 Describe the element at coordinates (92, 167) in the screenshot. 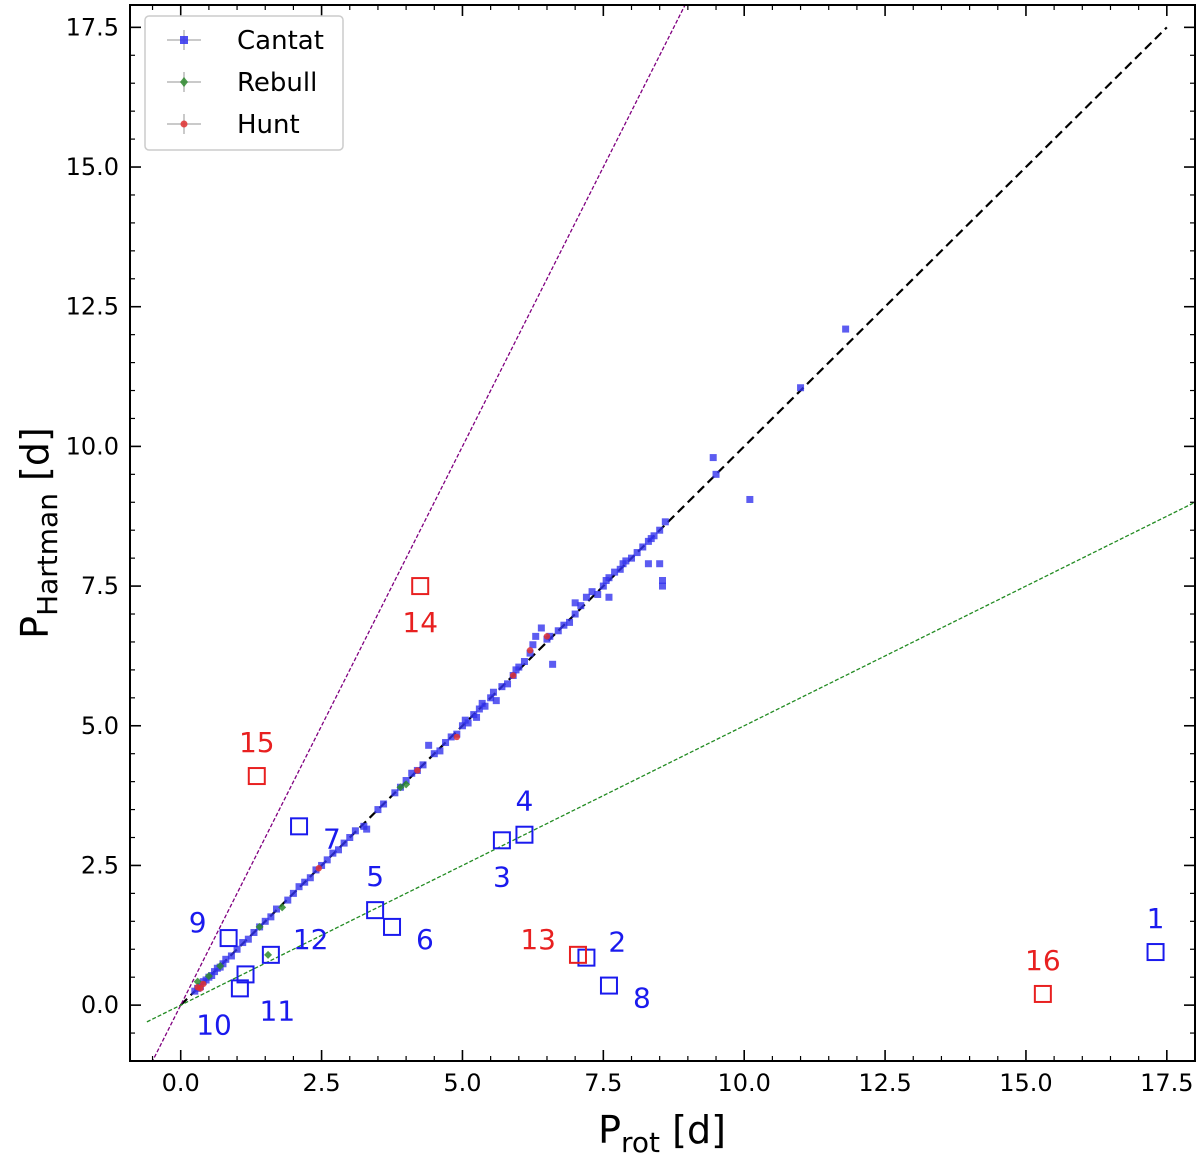

I see `y-tick-label: 15.0` at that location.